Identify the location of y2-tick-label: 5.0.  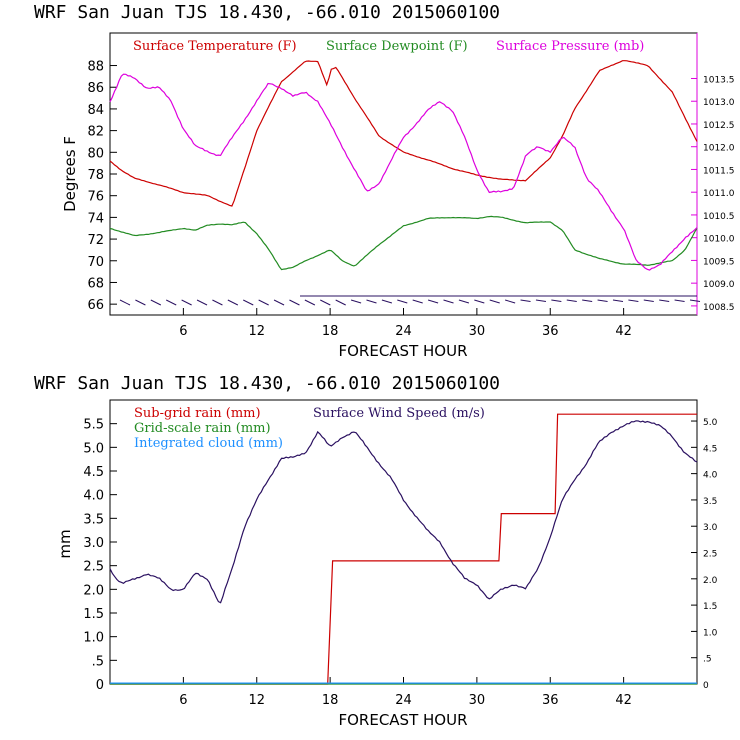
(710, 423).